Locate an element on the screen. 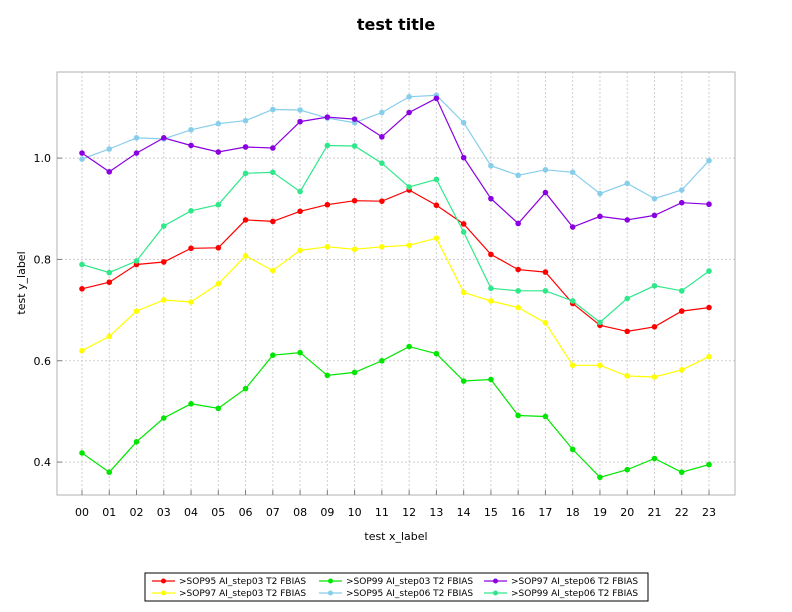 The width and height of the screenshot is (792, 612). legend-item: >SOP97 AI_step06 T2 FBIAS is located at coordinates (561, 582).